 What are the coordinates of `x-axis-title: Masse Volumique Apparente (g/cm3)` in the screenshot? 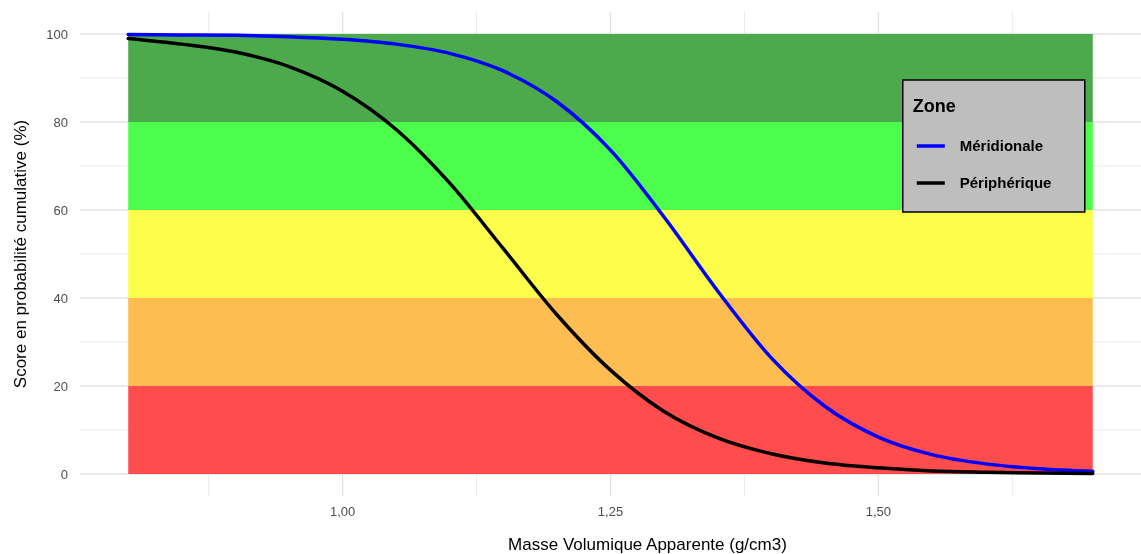 It's located at (647, 544).